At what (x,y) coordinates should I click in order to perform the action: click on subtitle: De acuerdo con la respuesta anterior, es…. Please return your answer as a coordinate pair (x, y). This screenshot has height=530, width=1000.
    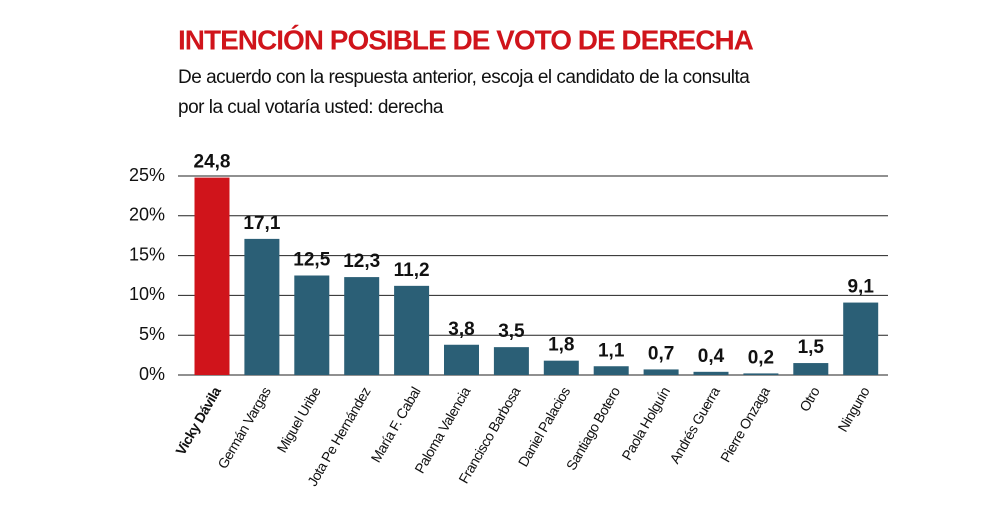
    Looking at the image, I should click on (464, 77).